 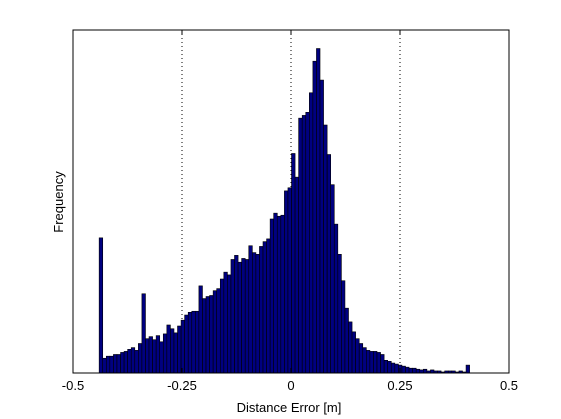 I want to click on x-tick-label: 0, so click(x=290, y=385).